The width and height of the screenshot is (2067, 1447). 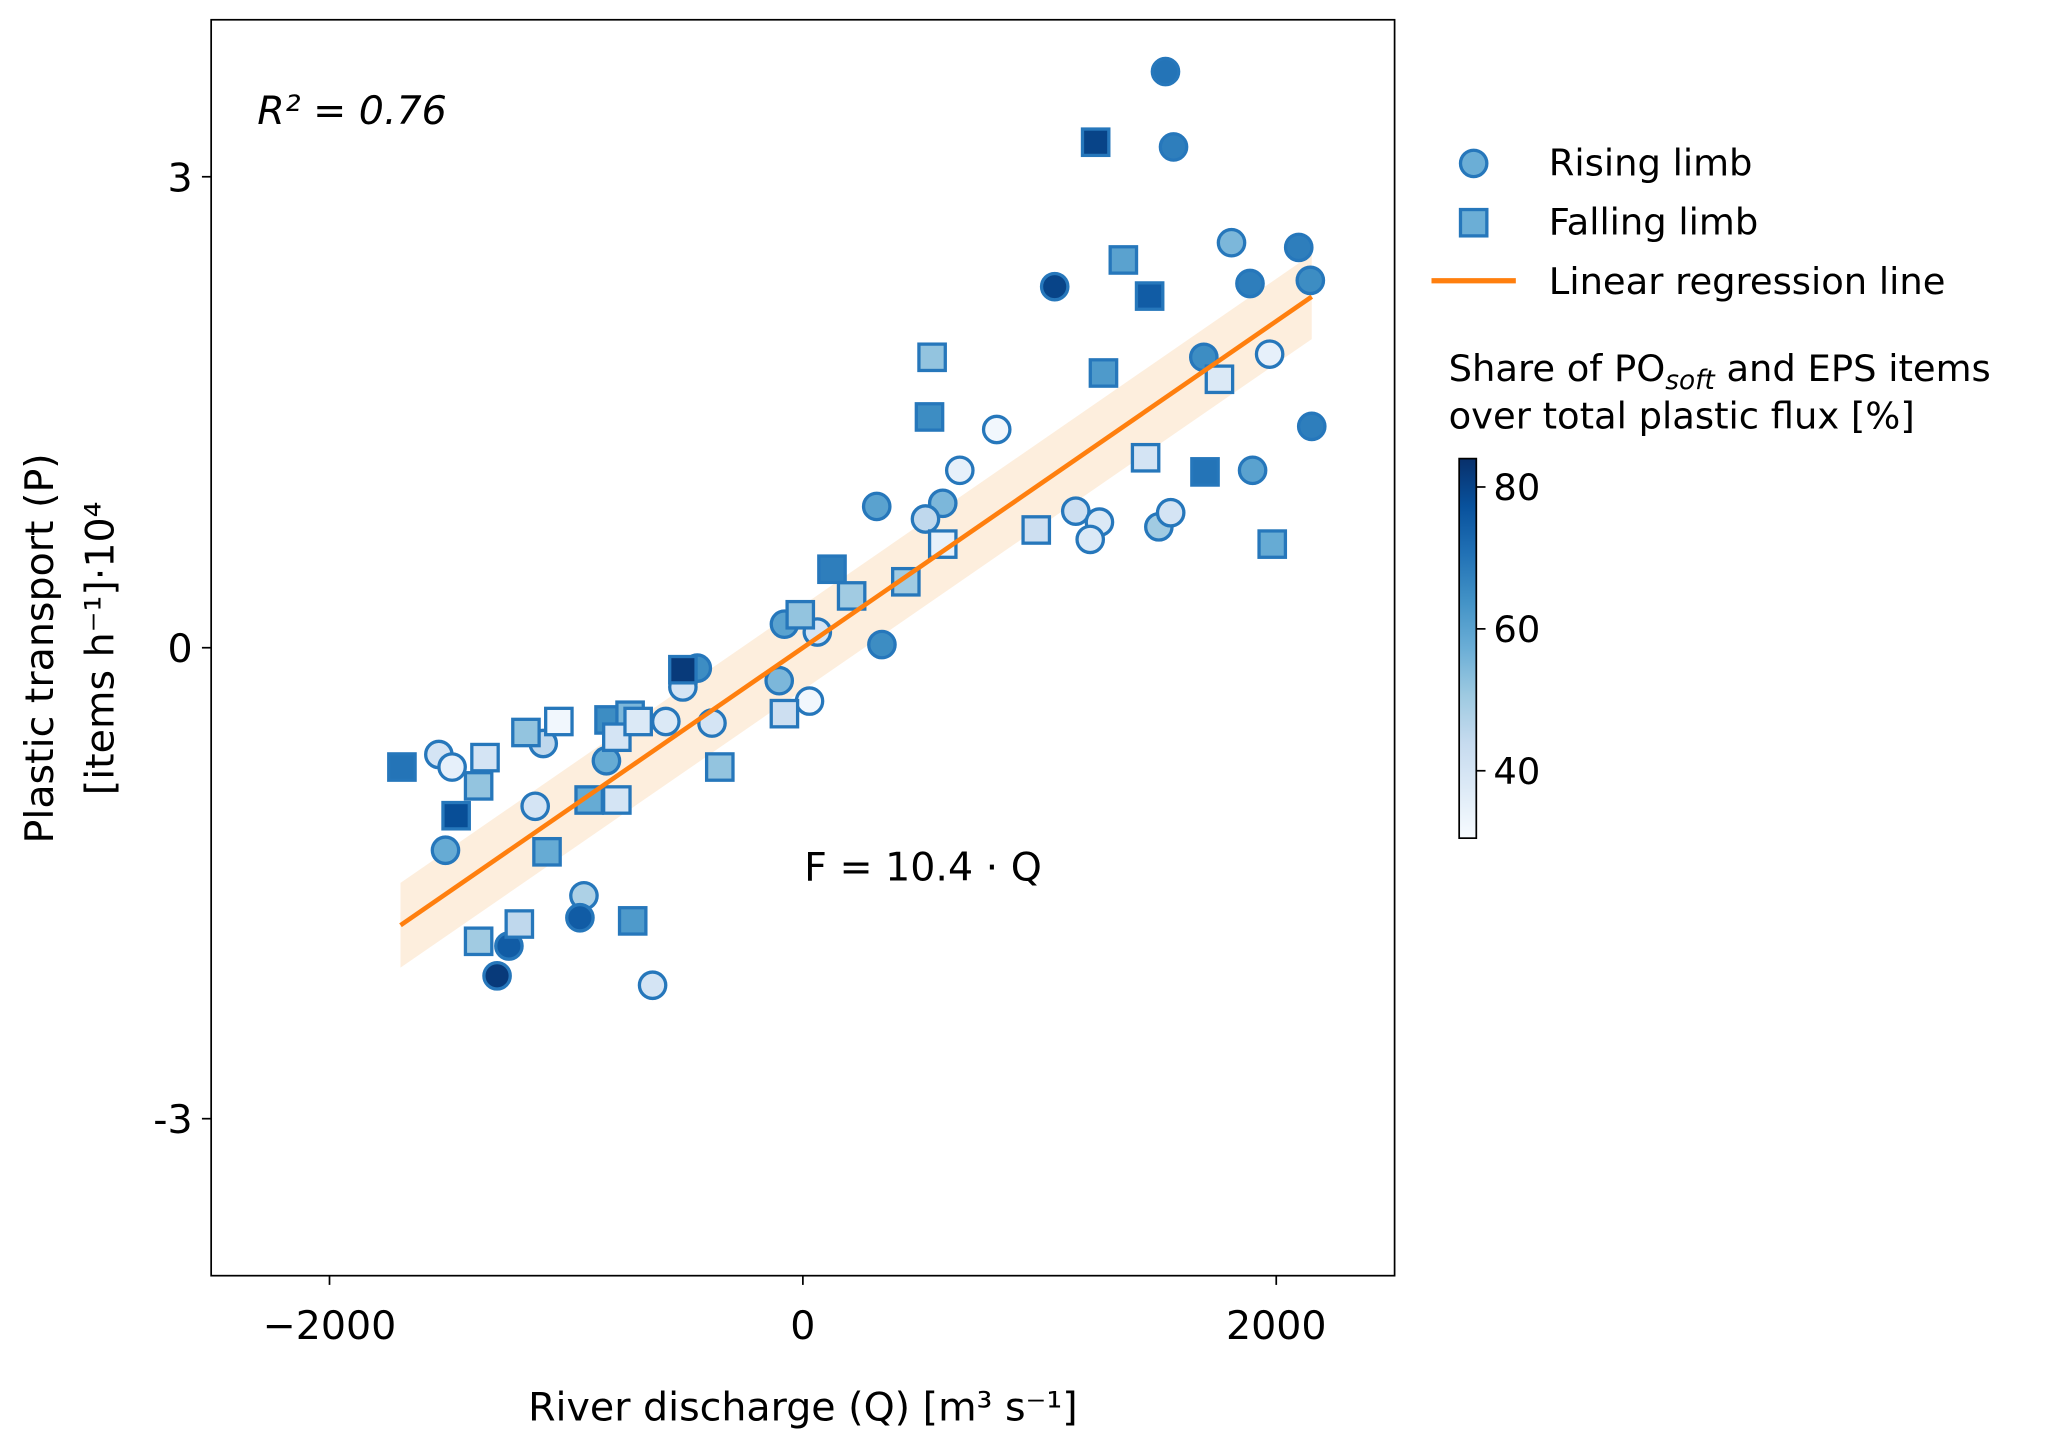 What do you see at coordinates (923, 867) in the screenshot?
I see `equation-annotation: F = 10.4 · Q` at bounding box center [923, 867].